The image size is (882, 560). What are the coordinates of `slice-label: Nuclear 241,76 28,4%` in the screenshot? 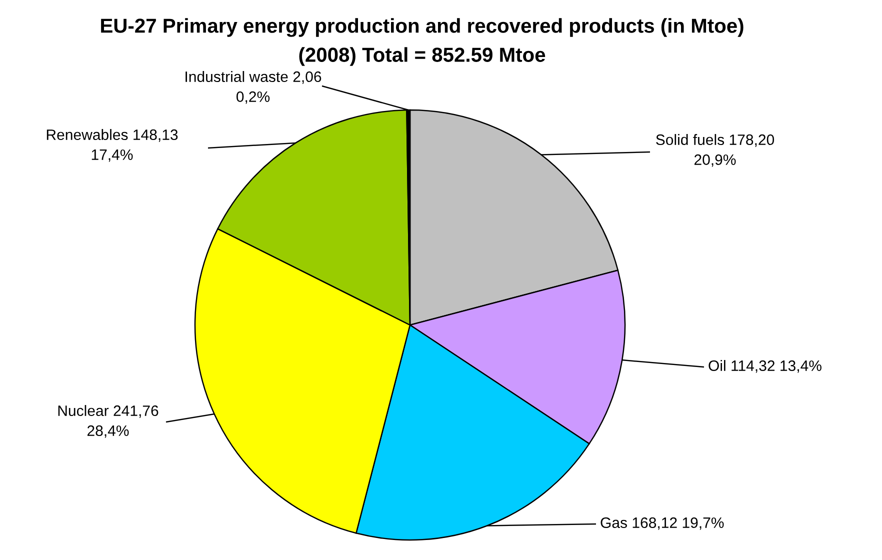 It's located at (108, 421).